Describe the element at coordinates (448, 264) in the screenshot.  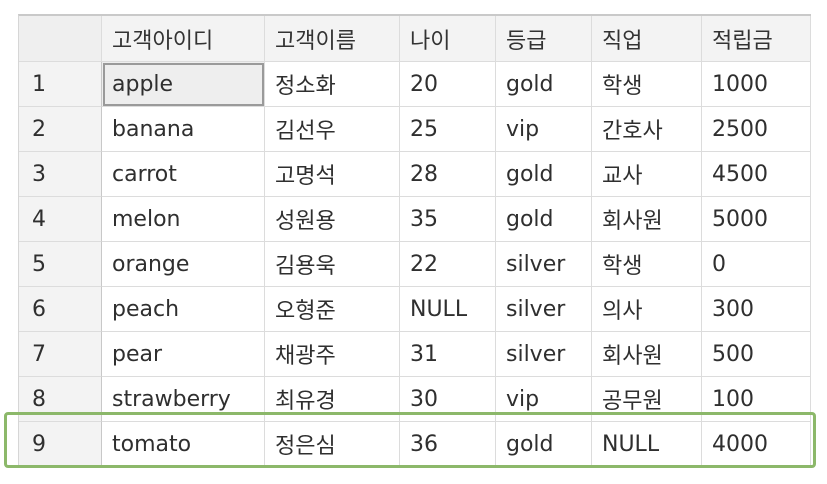
I see `table-cell-age: 22` at that location.